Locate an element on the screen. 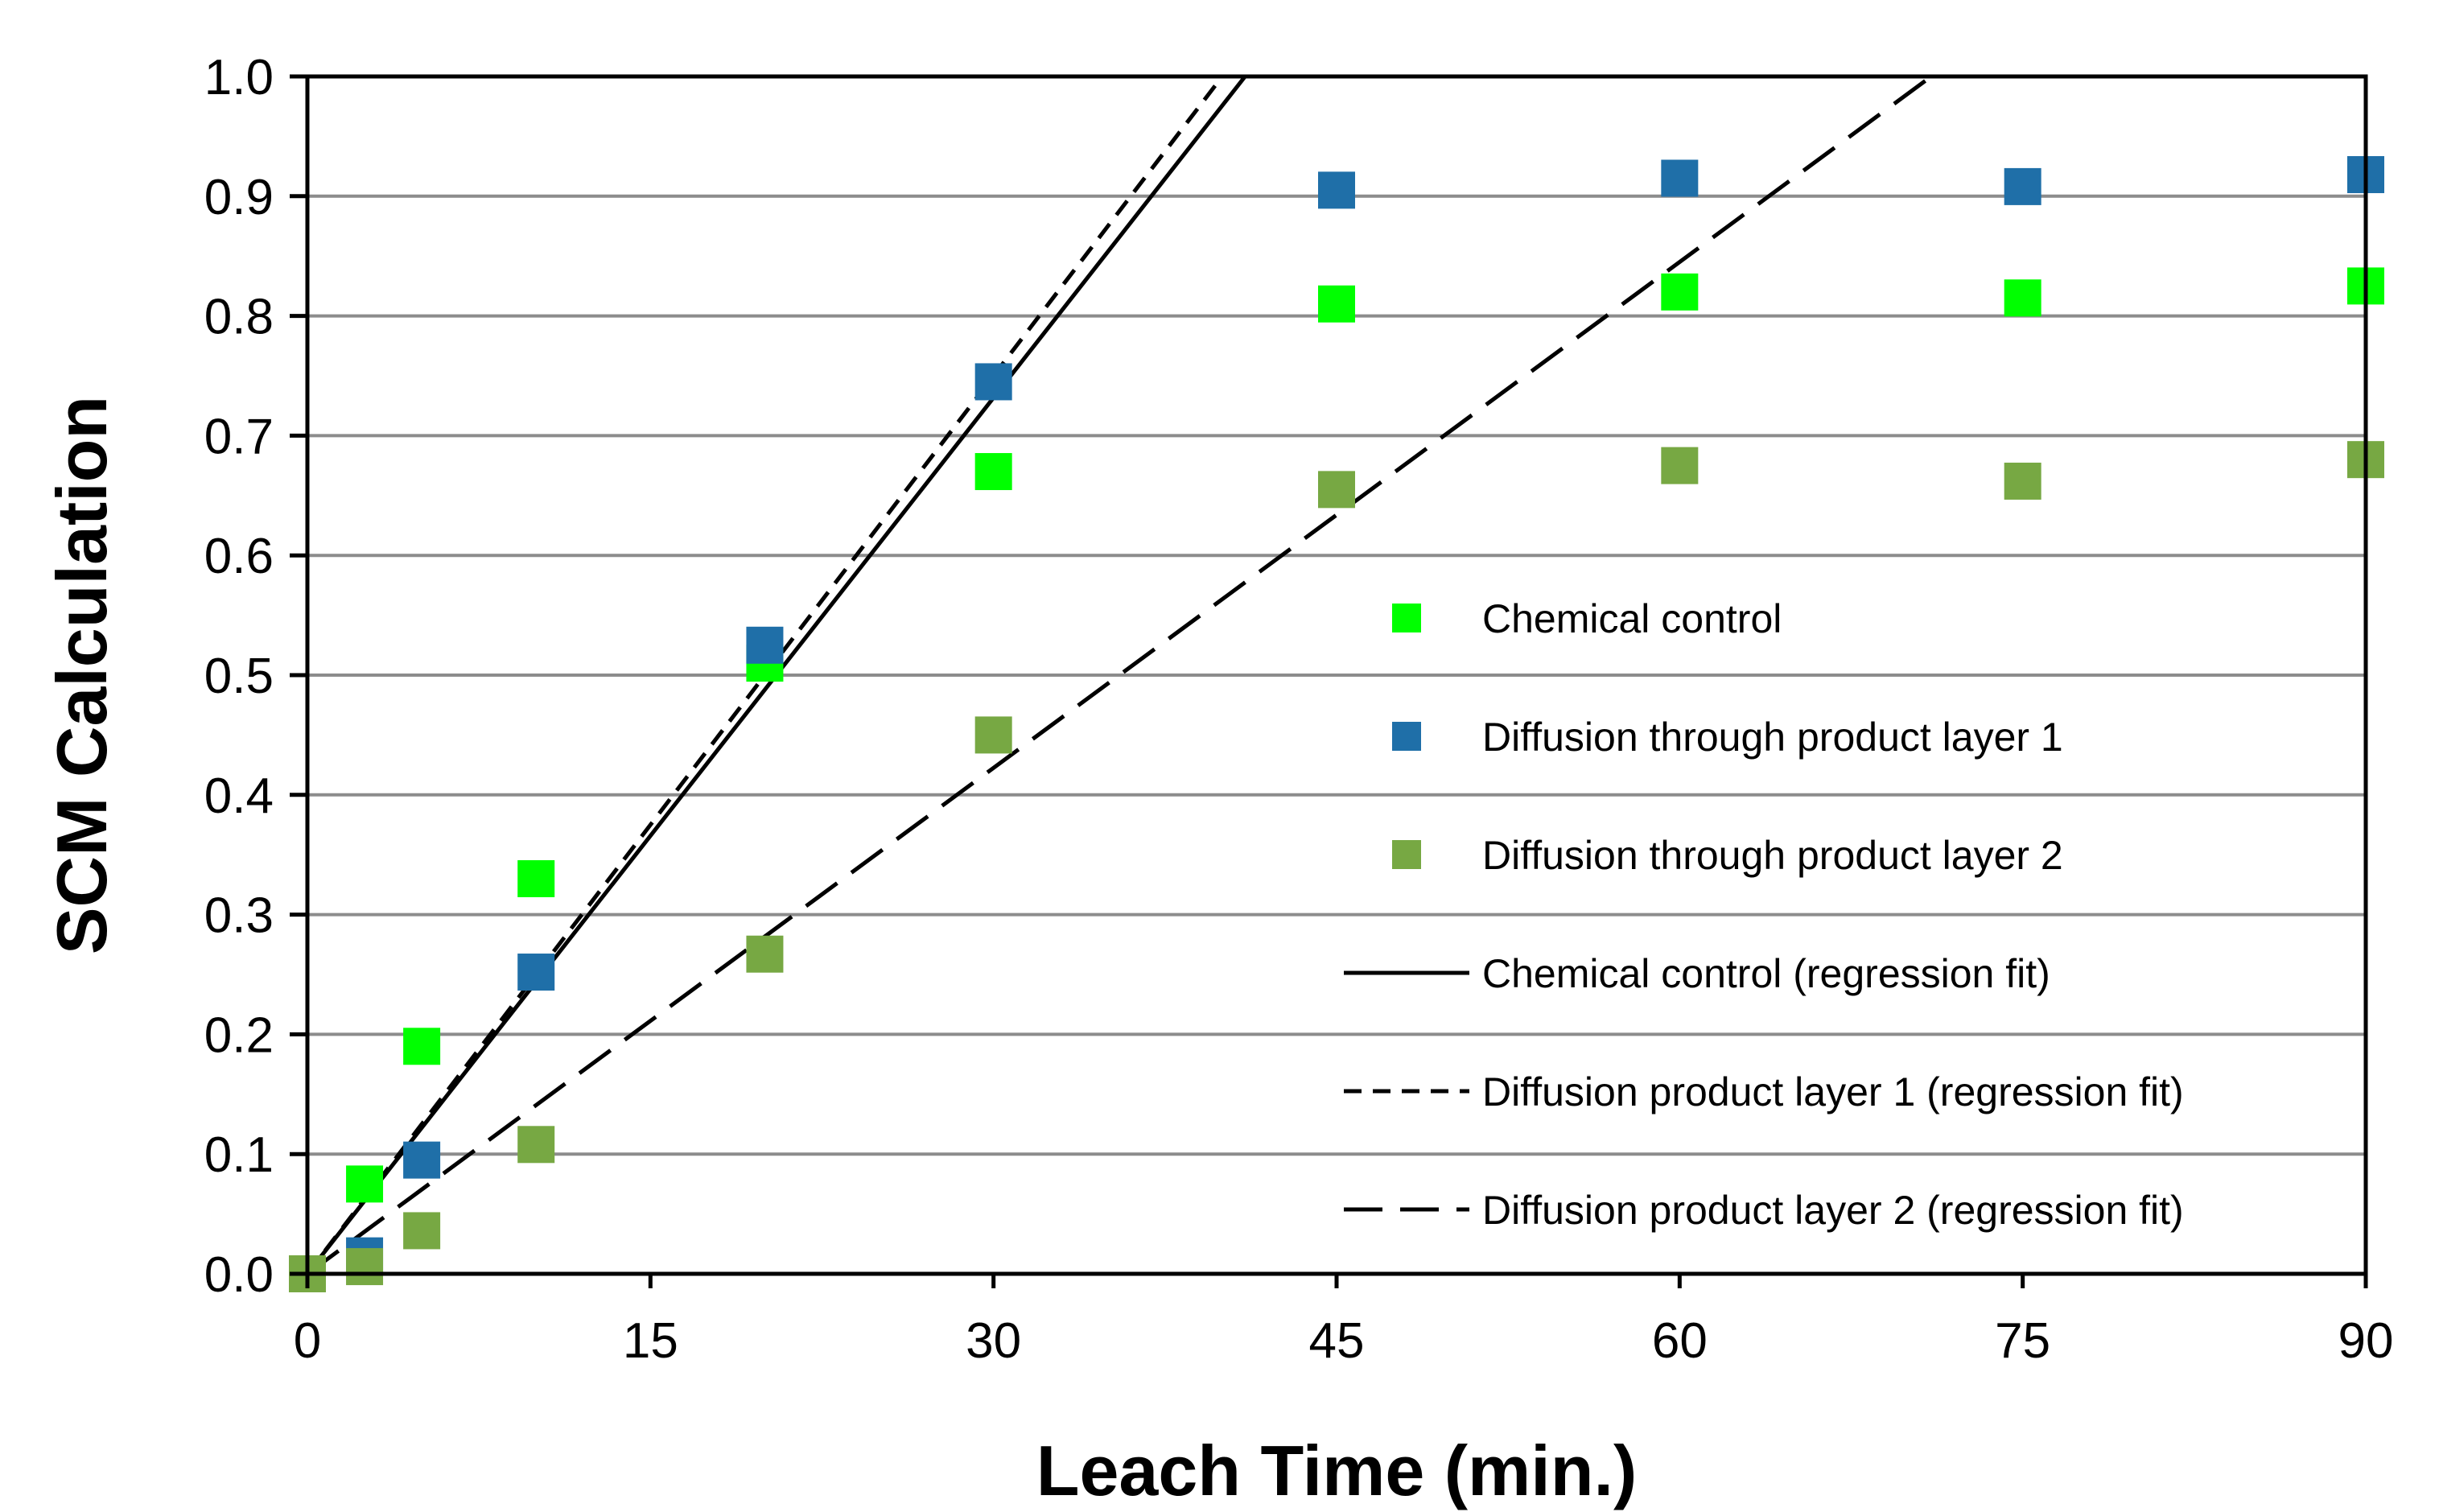 The width and height of the screenshot is (2439, 1512). x-tick-label: 75 is located at coordinates (2023, 1341).